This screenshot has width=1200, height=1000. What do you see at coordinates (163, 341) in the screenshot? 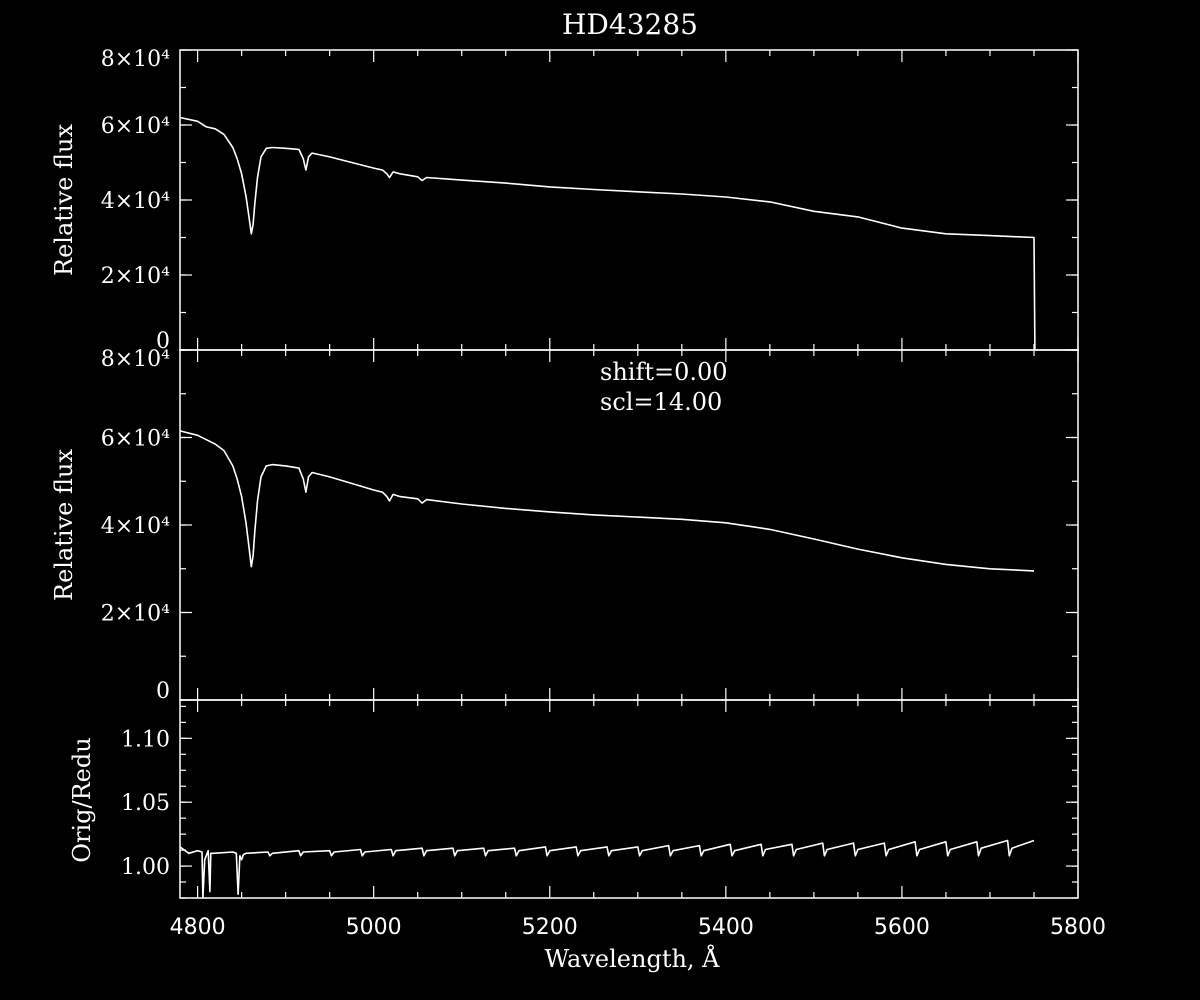
I see `panel-0-y-tick-label: 0` at bounding box center [163, 341].